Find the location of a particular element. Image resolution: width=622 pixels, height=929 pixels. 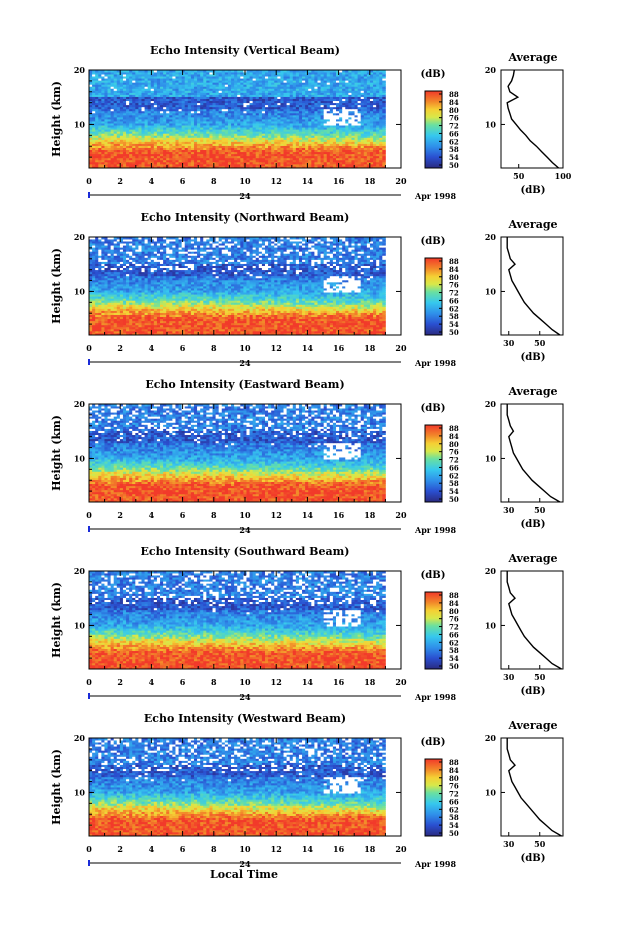

y-axis-label: Height (km) is located at coordinates (56, 453).